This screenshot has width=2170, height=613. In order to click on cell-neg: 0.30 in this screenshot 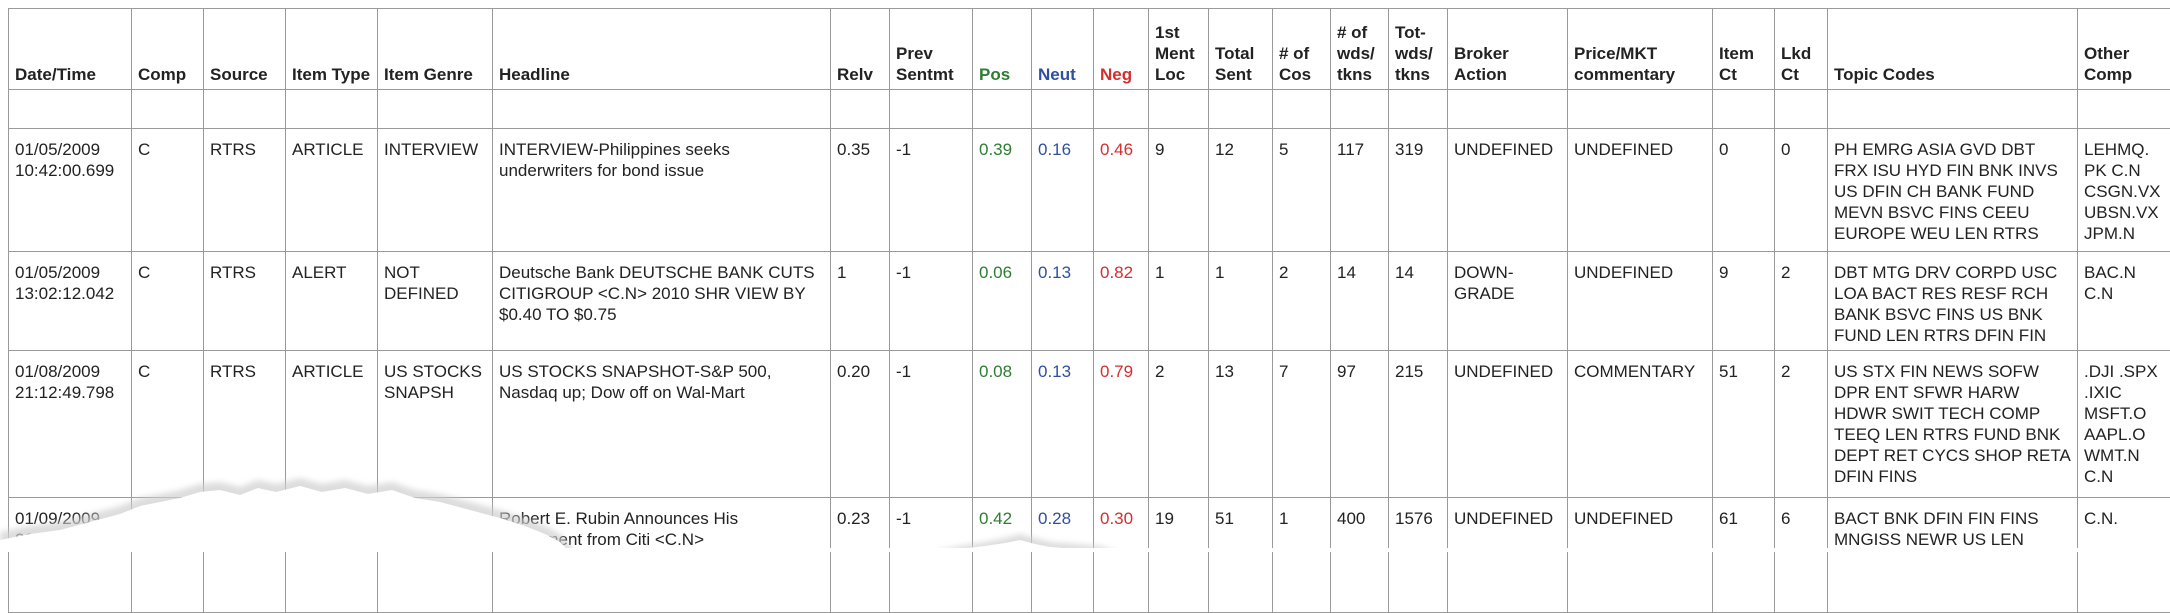, I will do `click(1121, 555)`.